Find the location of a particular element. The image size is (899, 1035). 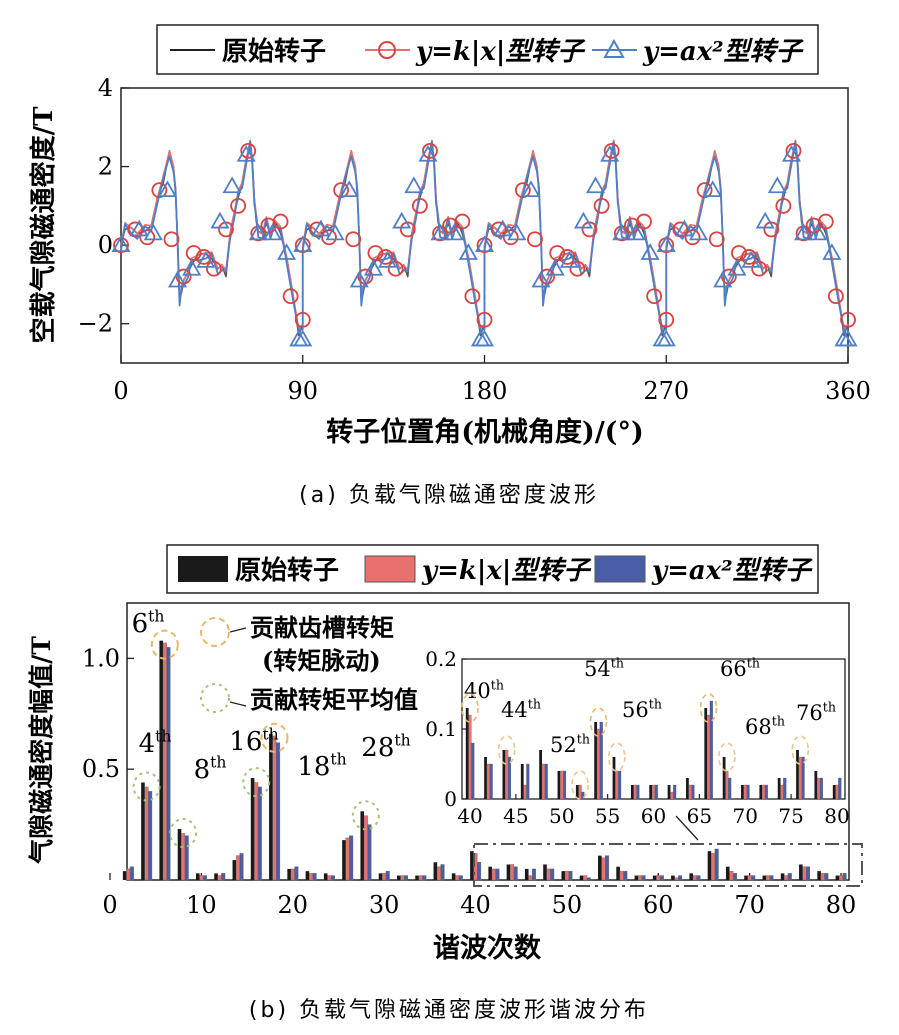

y-tick-label-b: 1.0 is located at coordinates (101, 658).